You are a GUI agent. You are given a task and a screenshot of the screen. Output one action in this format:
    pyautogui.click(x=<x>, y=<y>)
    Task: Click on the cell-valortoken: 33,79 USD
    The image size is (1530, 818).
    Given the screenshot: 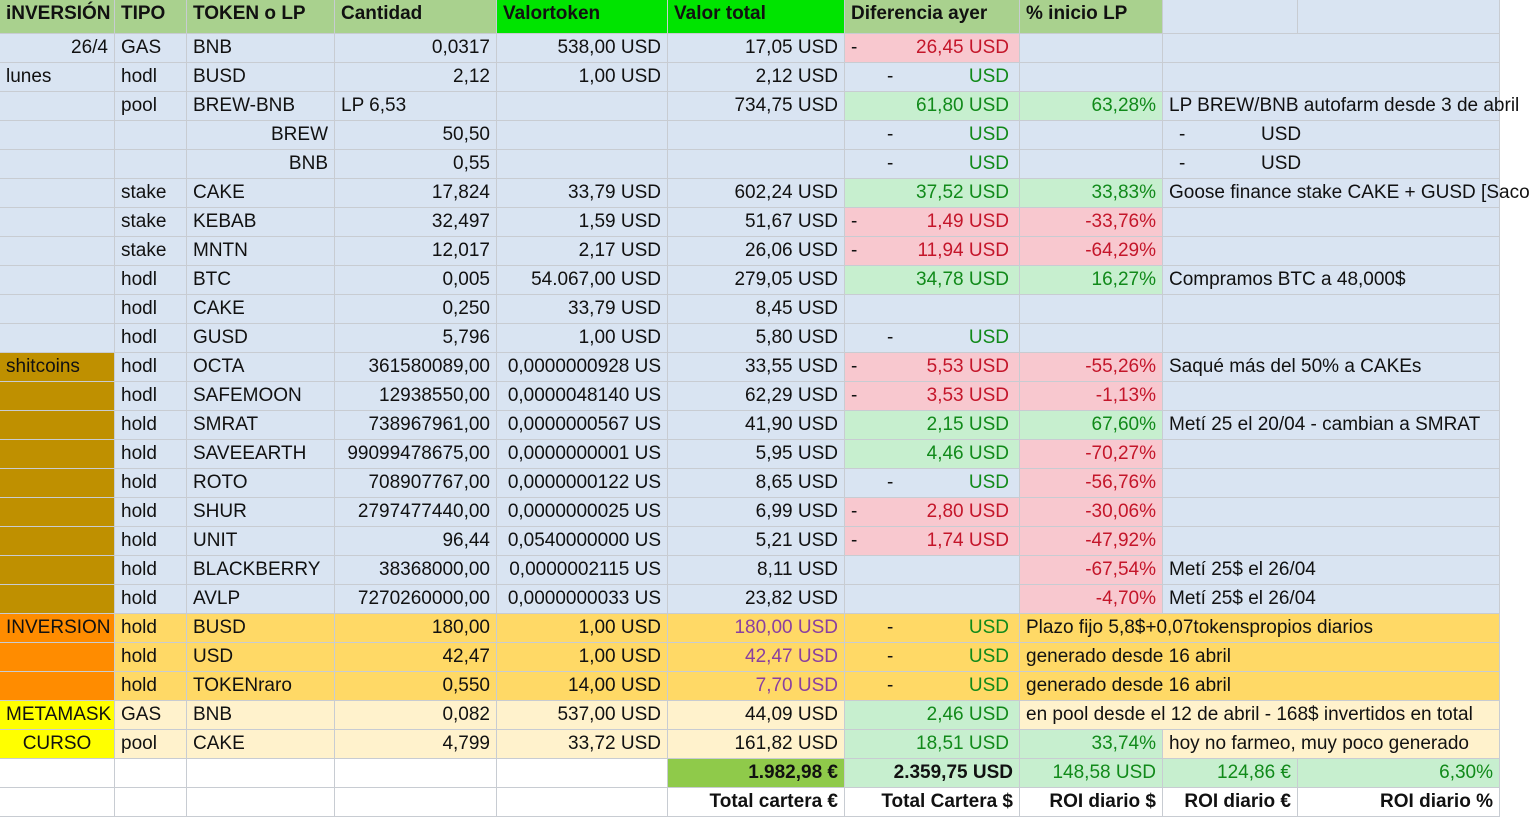 What is the action you would take?
    pyautogui.click(x=582, y=193)
    